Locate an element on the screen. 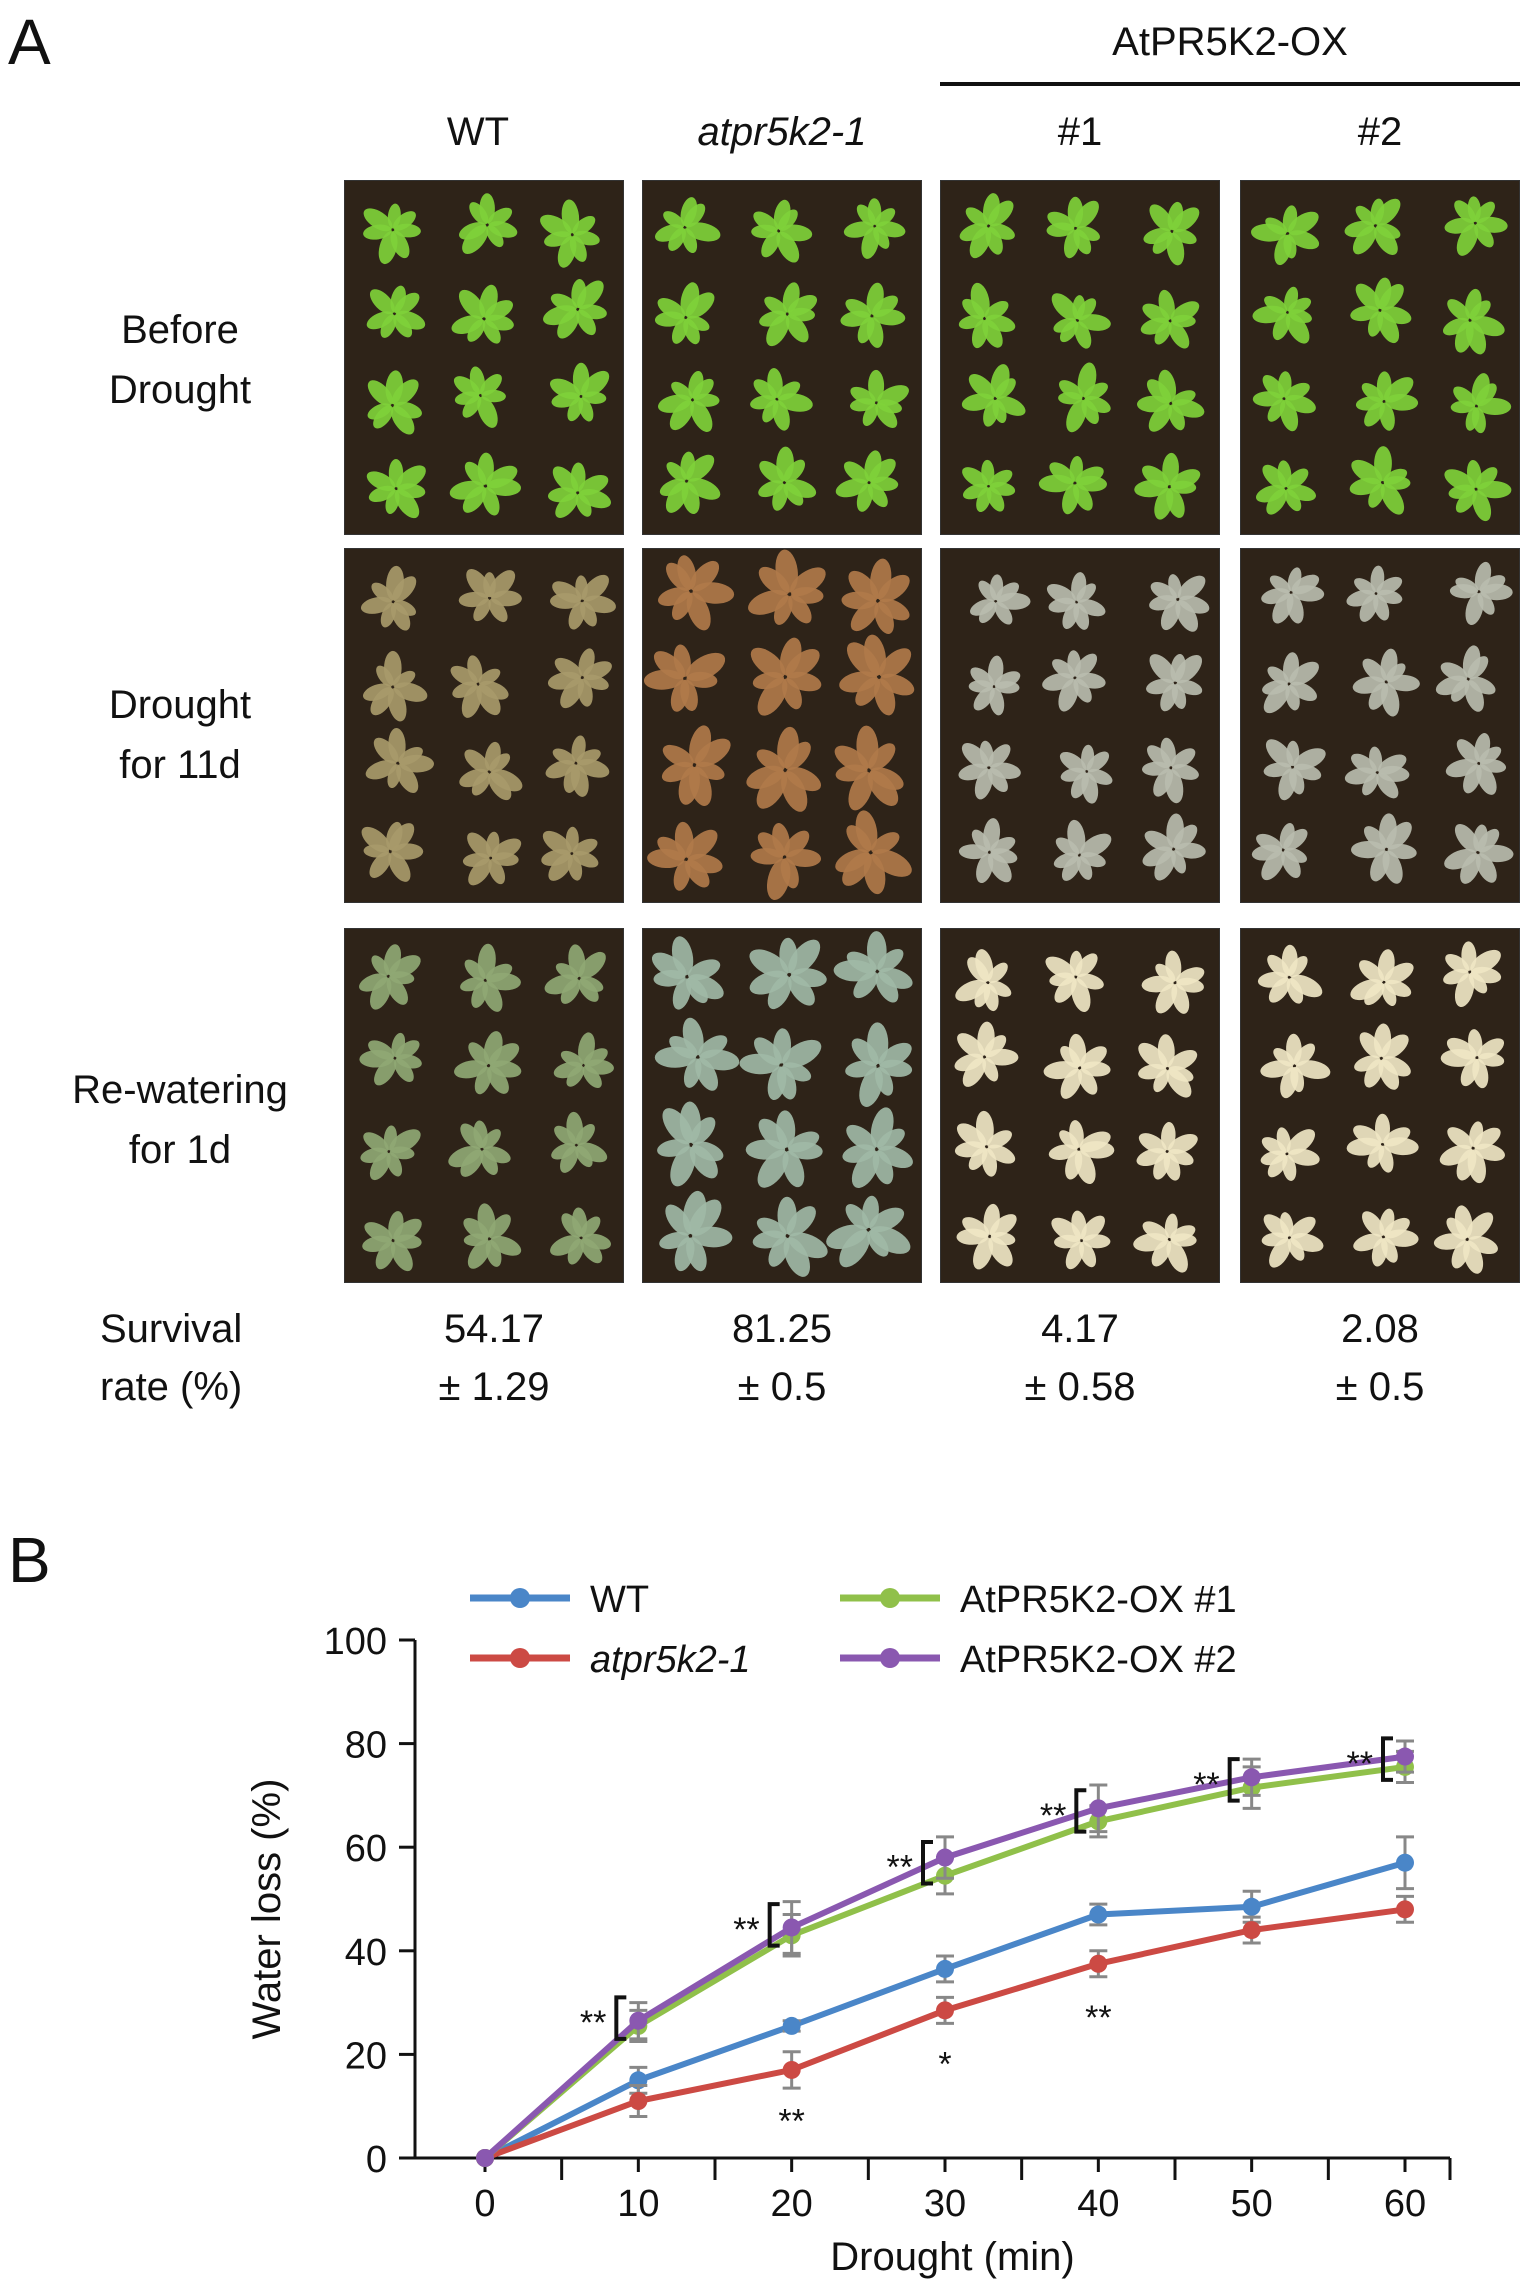 This screenshot has width=1535, height=2293. x-tick-label: 60 is located at coordinates (1405, 2204).